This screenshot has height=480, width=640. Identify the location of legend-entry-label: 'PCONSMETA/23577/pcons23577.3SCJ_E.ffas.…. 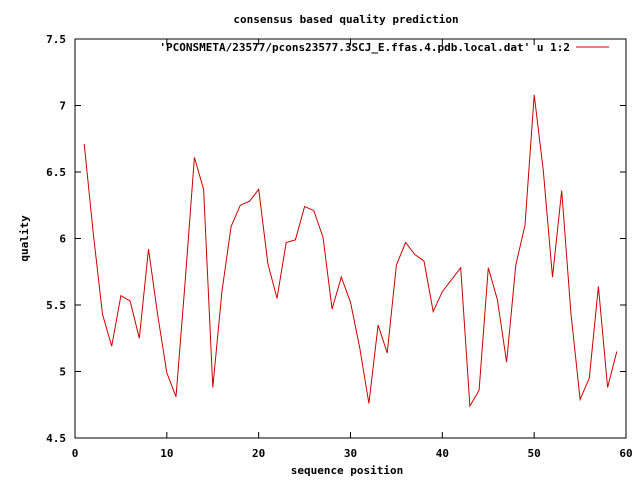
(364, 47).